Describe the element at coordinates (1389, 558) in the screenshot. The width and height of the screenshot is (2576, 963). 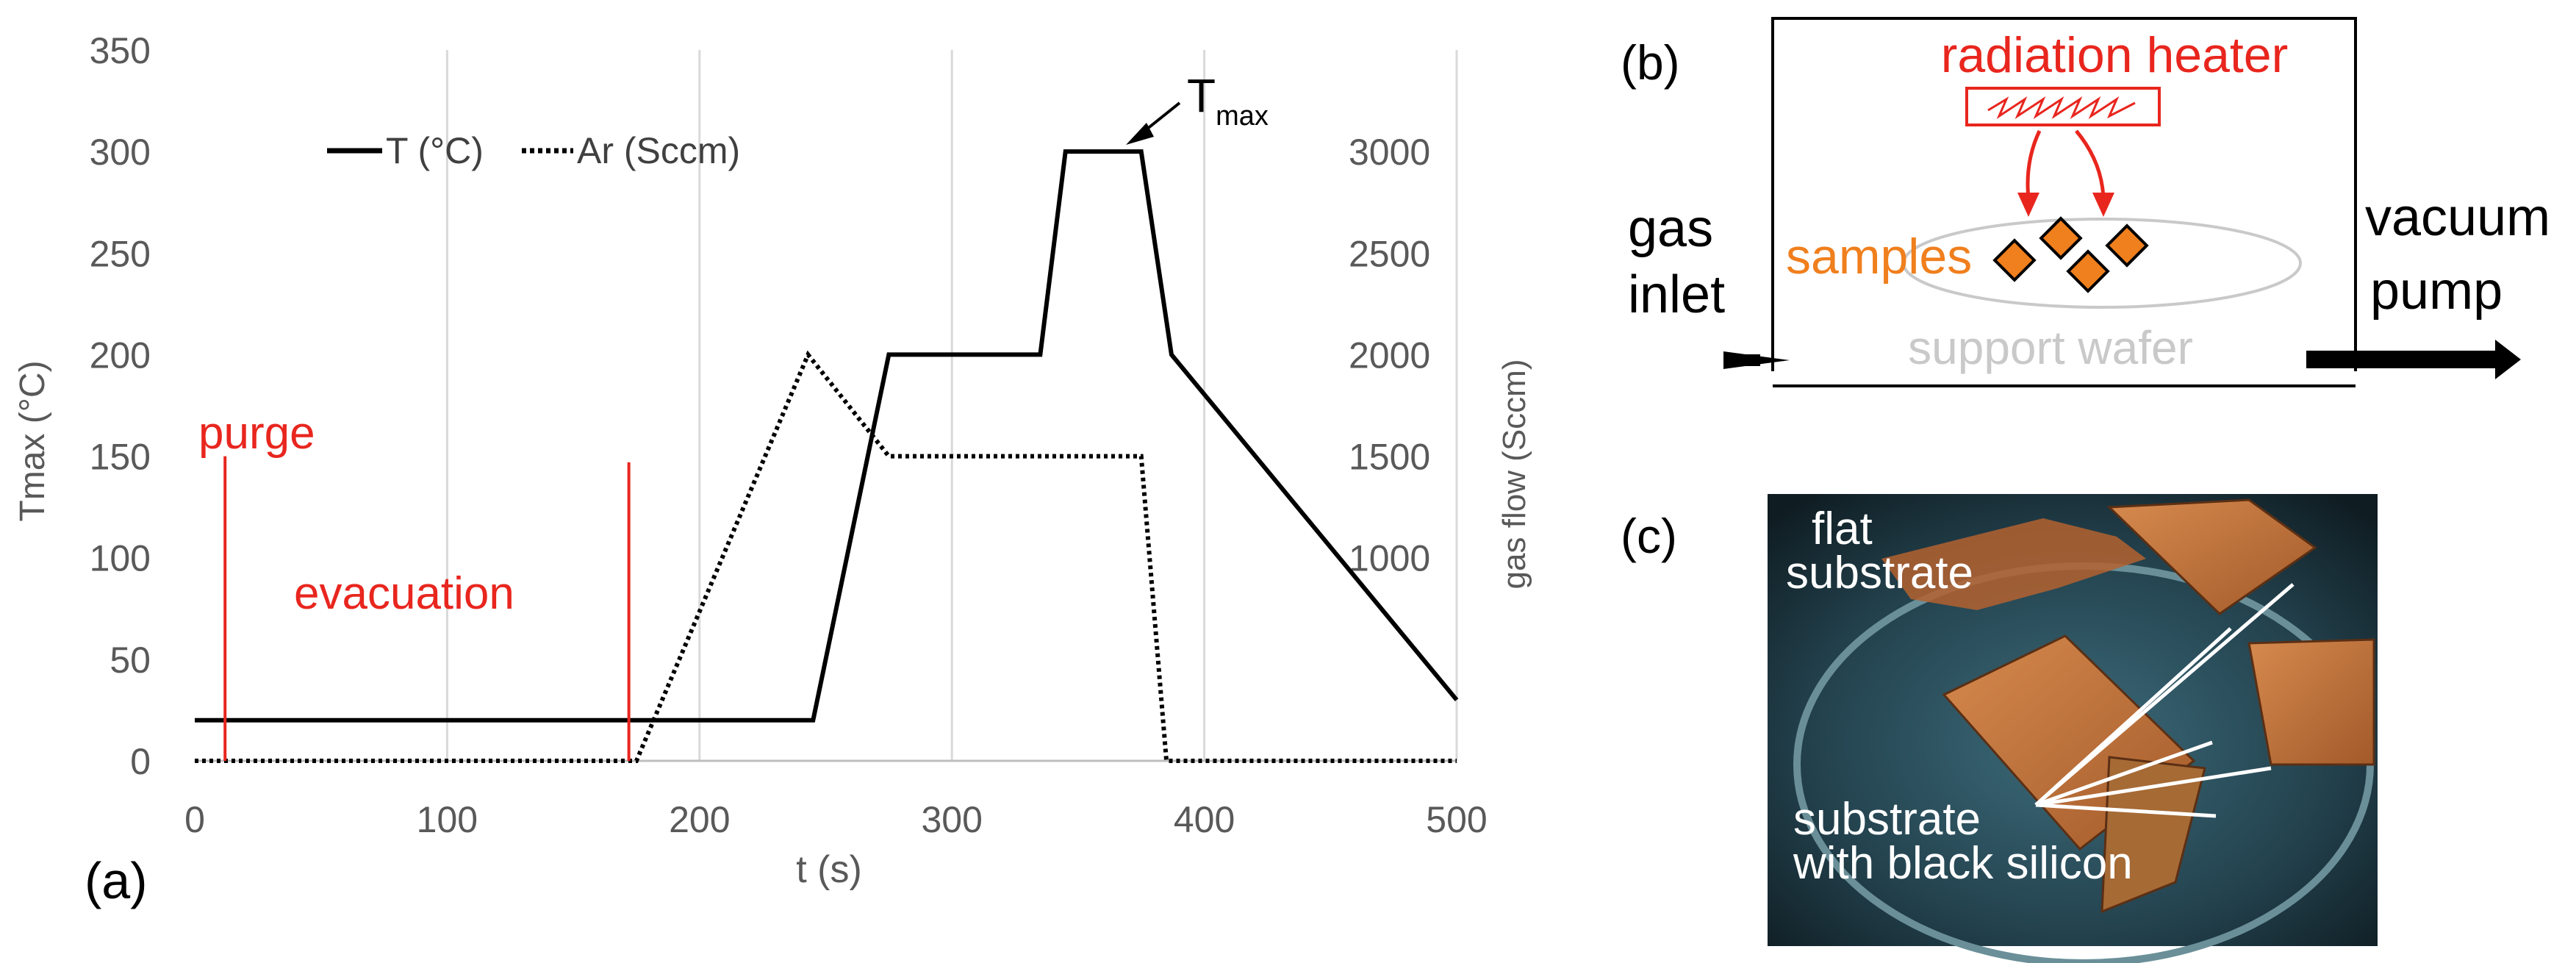
I see `y2-tick-label: 1000` at that location.